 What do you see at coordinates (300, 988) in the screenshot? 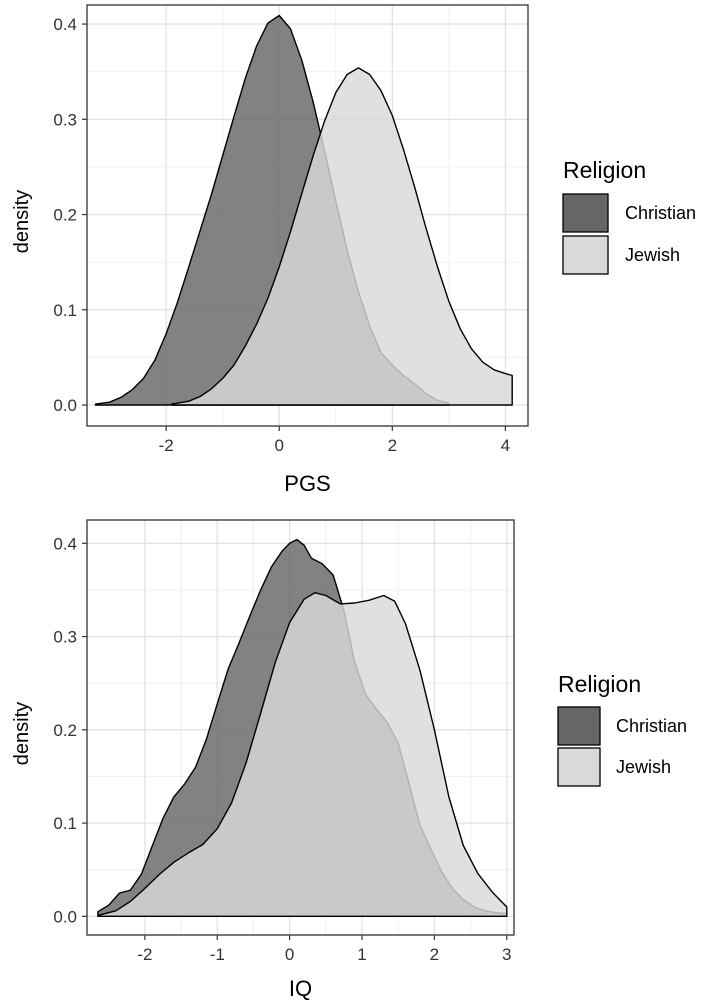
I see `x-axis-title: IQ` at bounding box center [300, 988].